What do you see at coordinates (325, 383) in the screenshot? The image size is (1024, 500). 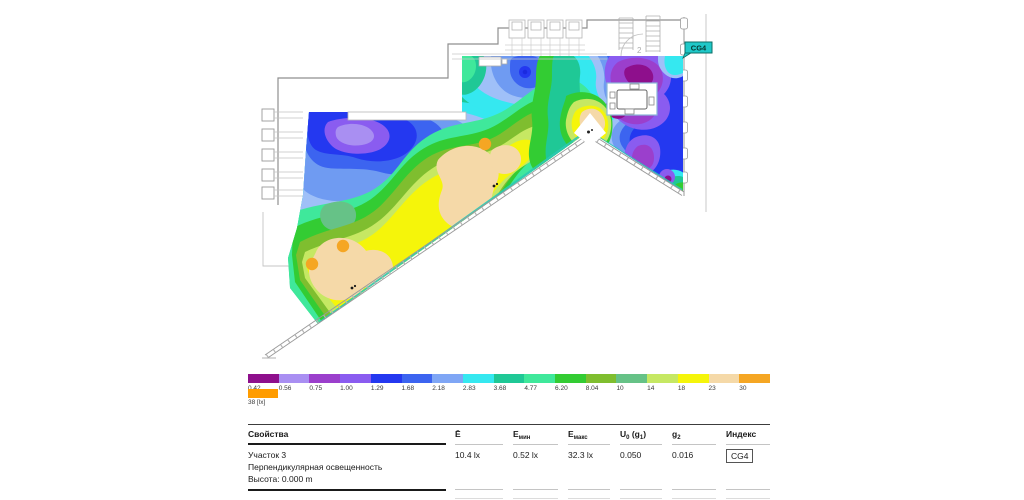 I see `legend-segment: 0.75` at bounding box center [325, 383].